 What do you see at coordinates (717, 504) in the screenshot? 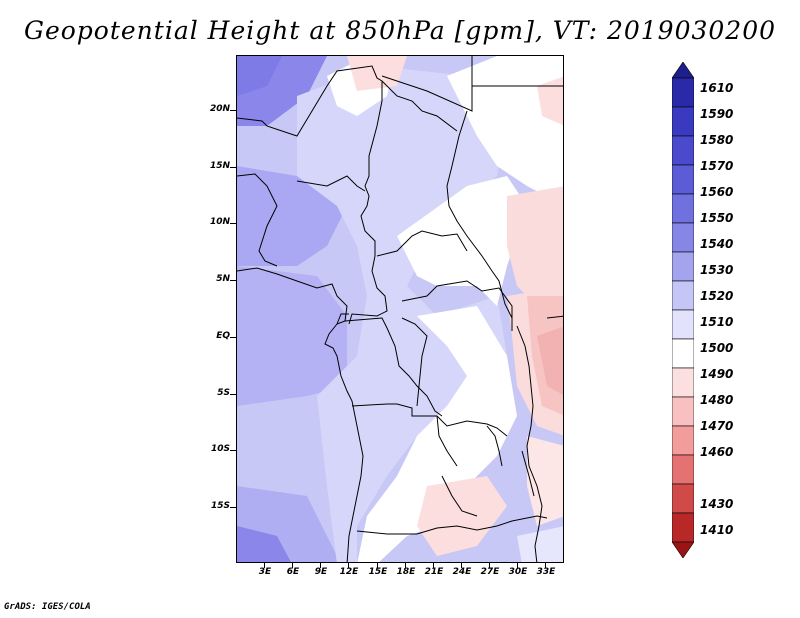
I see `colorbar-label: 1430` at bounding box center [717, 504].